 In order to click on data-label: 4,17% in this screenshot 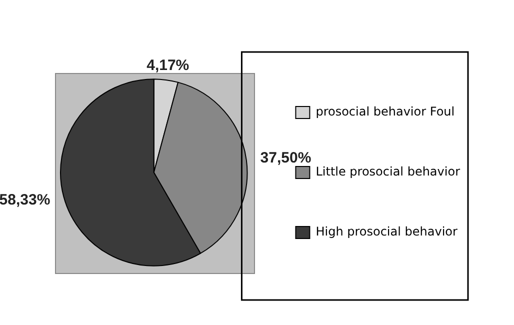, I will do `click(168, 65)`.